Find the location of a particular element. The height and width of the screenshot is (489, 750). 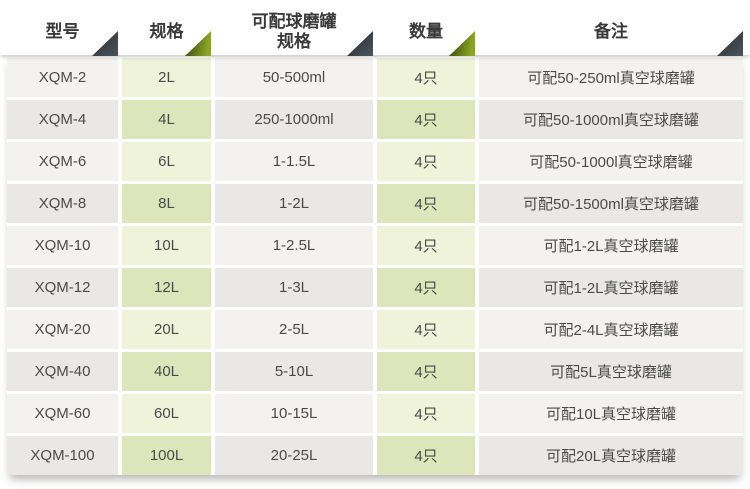

header-capacity-label: 规格 is located at coordinates (166, 31).